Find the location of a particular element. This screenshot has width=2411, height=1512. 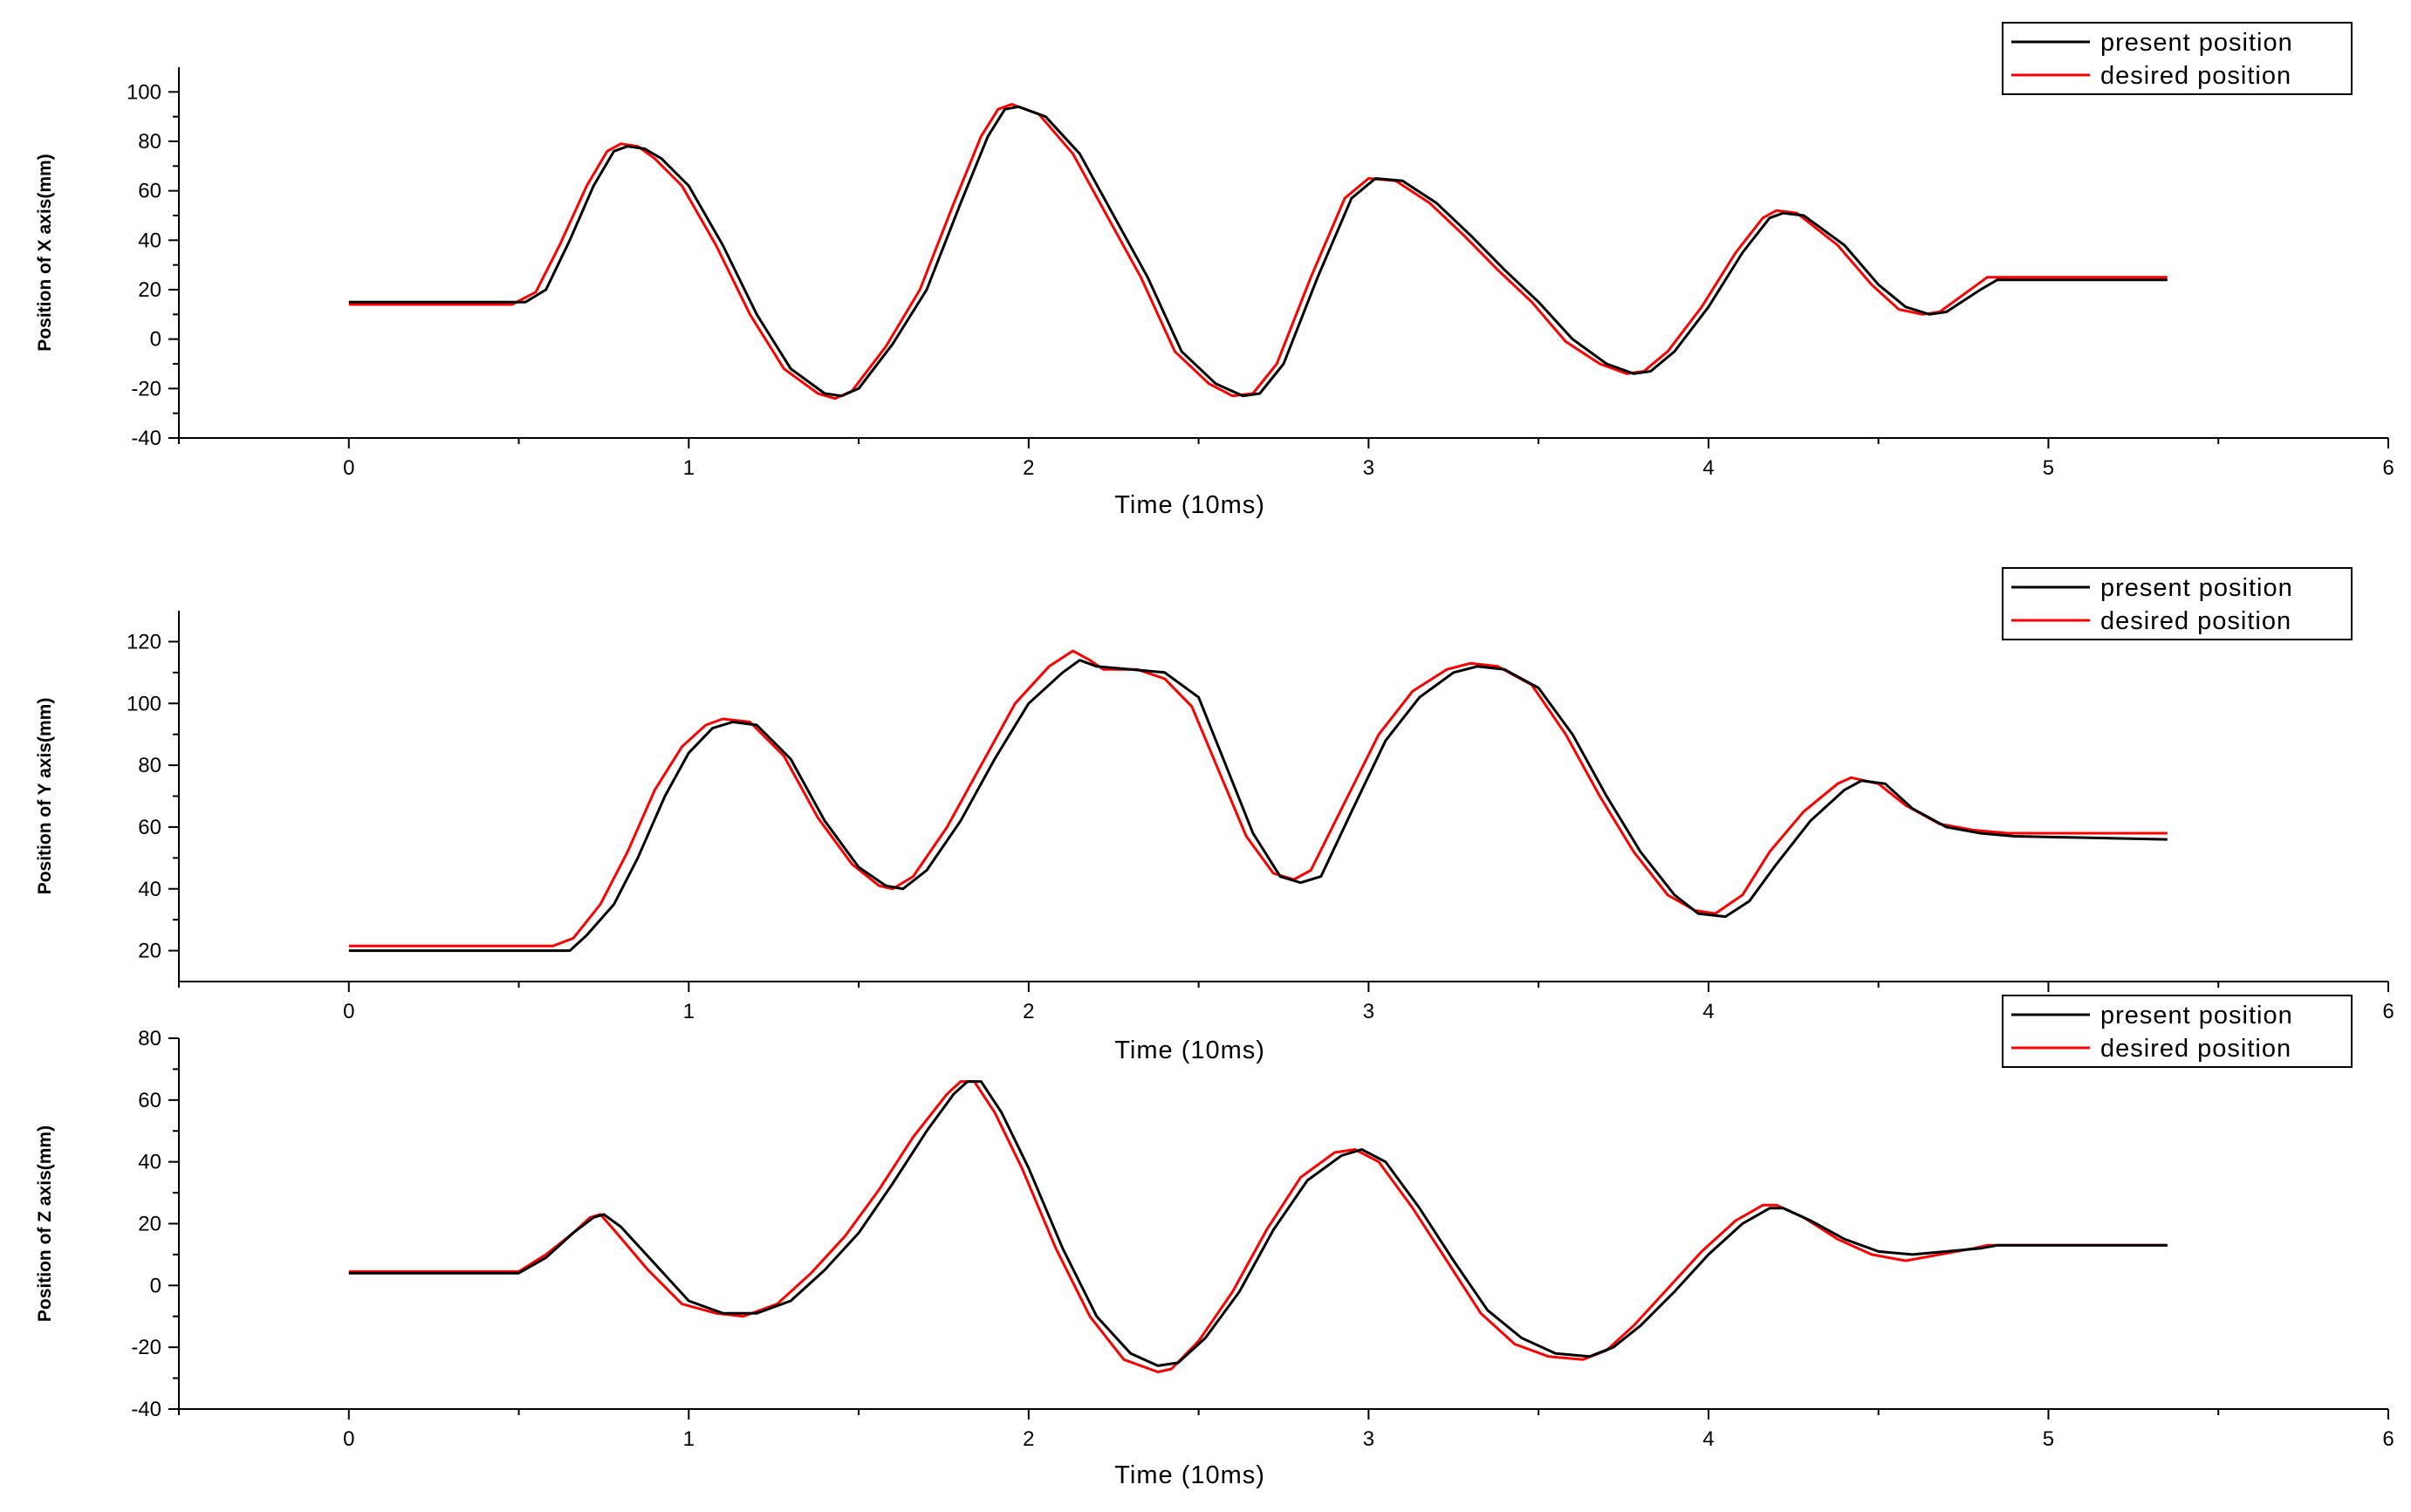

y-axis-label: Position of Y axis(mm) is located at coordinates (45, 797).